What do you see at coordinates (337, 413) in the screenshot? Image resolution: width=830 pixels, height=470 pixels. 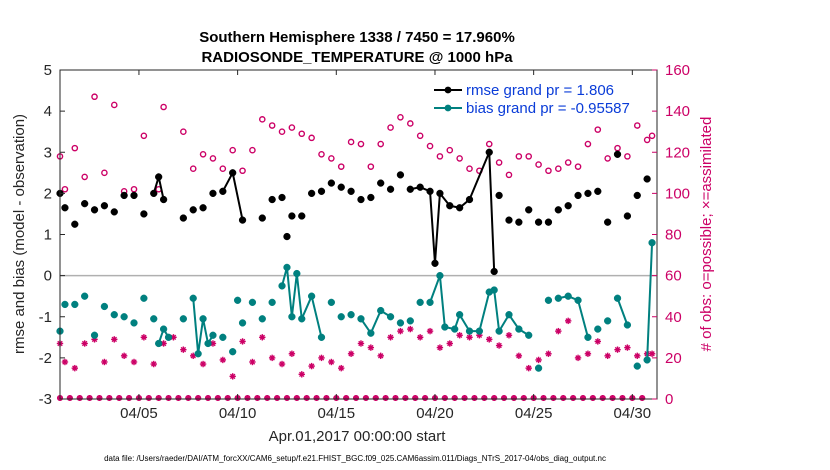 I see `x-tick-label-2: 04/15` at bounding box center [337, 413].